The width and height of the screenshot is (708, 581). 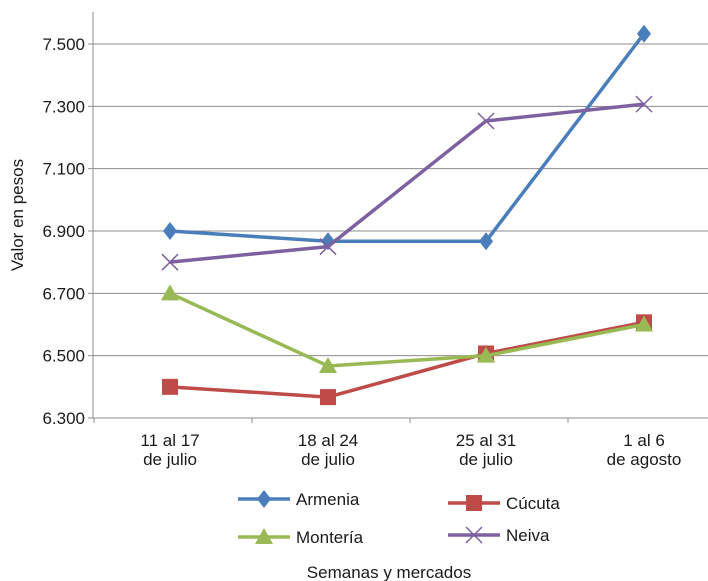 What do you see at coordinates (644, 450) in the screenshot?
I see `x-tick-label: 1 al 6 de agosto` at bounding box center [644, 450].